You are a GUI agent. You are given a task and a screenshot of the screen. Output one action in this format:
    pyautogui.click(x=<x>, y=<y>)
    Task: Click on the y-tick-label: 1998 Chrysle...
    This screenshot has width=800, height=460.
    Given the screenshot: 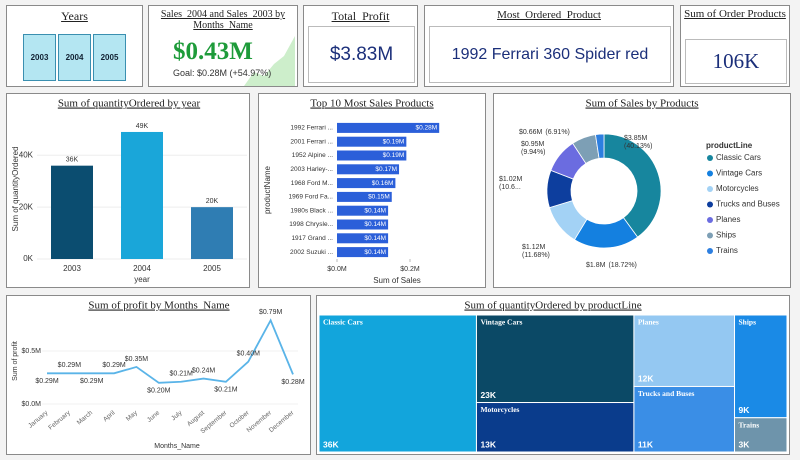 What is the action you would take?
    pyautogui.click(x=311, y=224)
    